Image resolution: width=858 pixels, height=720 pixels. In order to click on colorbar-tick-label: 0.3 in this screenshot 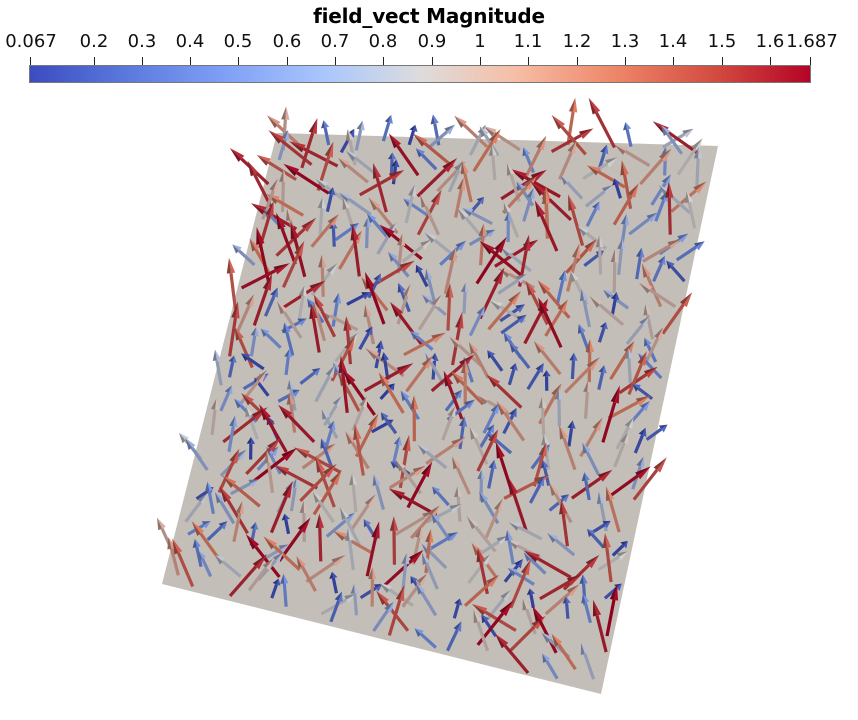, I will do `click(142, 41)`.